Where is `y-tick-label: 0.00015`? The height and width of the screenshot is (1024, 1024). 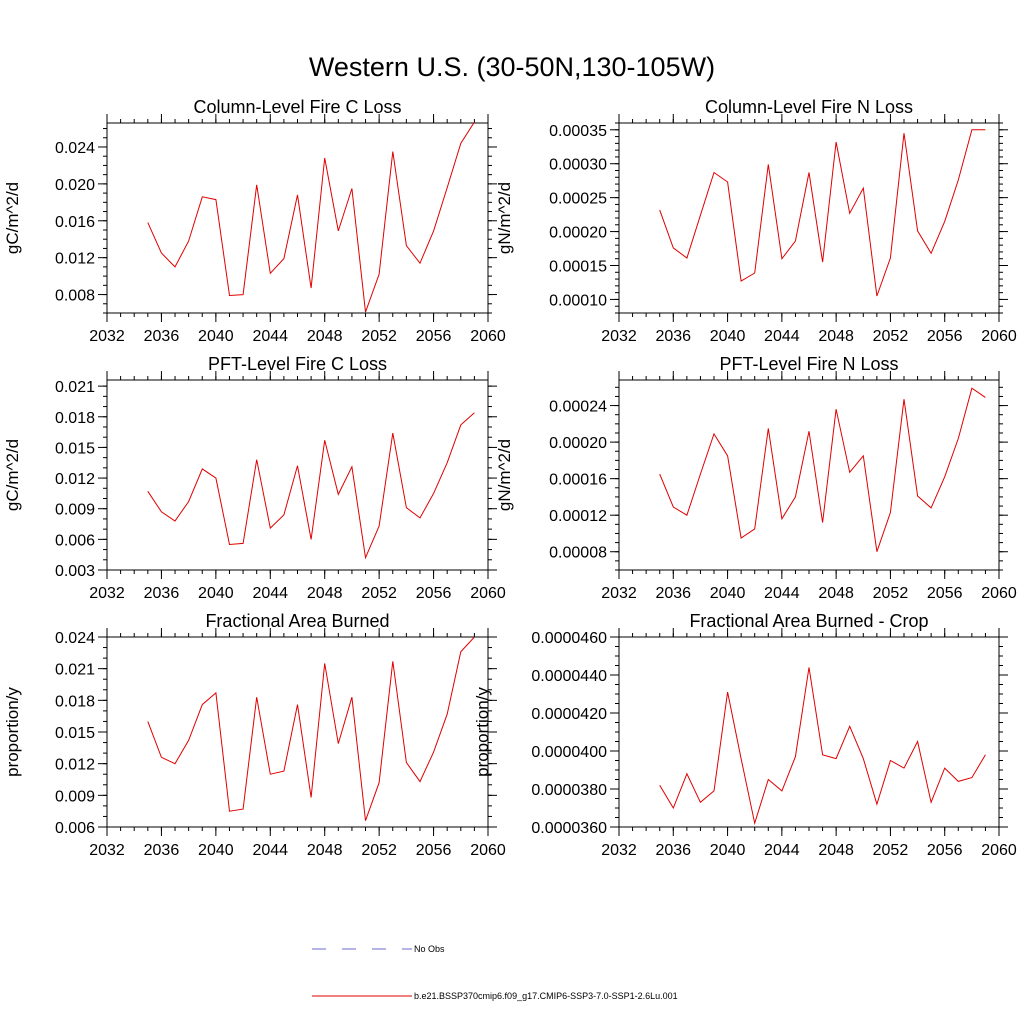 y-tick-label: 0.00015 is located at coordinates (578, 267).